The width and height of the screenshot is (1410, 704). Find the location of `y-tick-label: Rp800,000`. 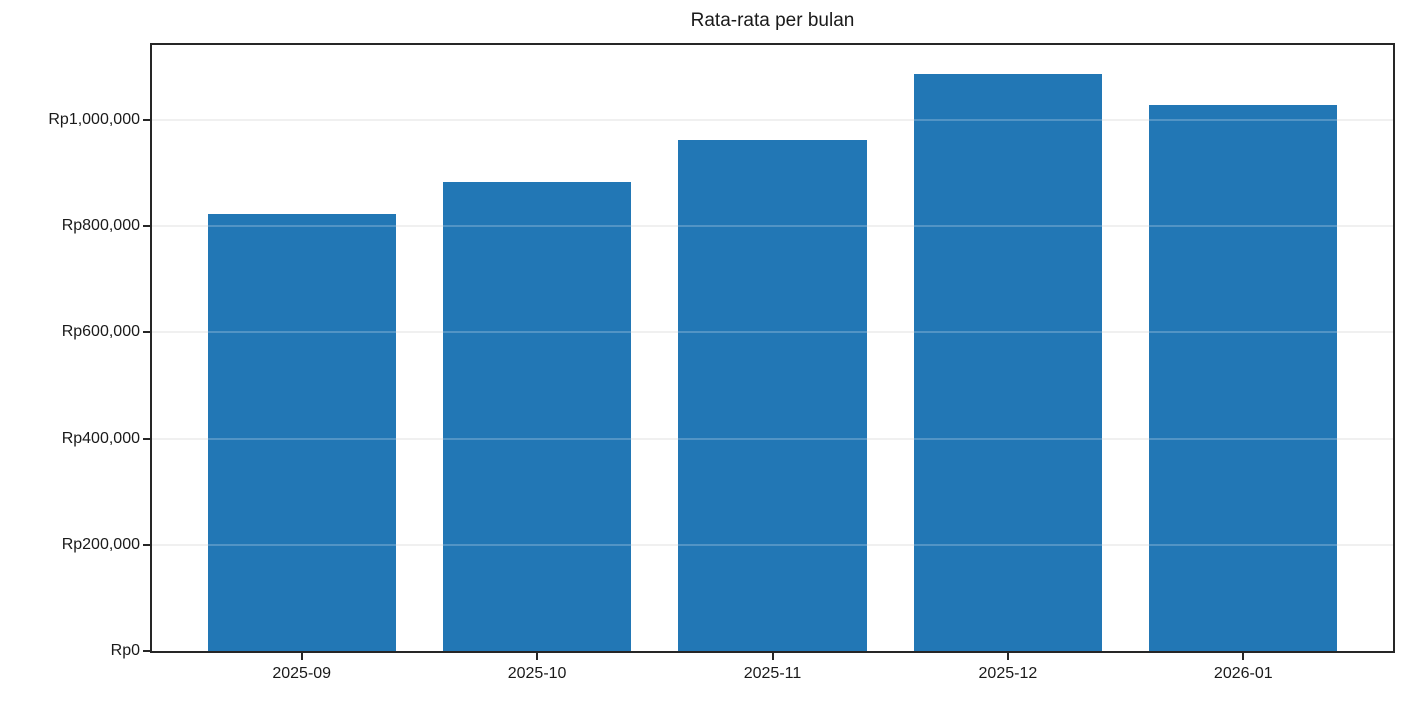

y-tick-label: Rp800,000 is located at coordinates (100, 226).